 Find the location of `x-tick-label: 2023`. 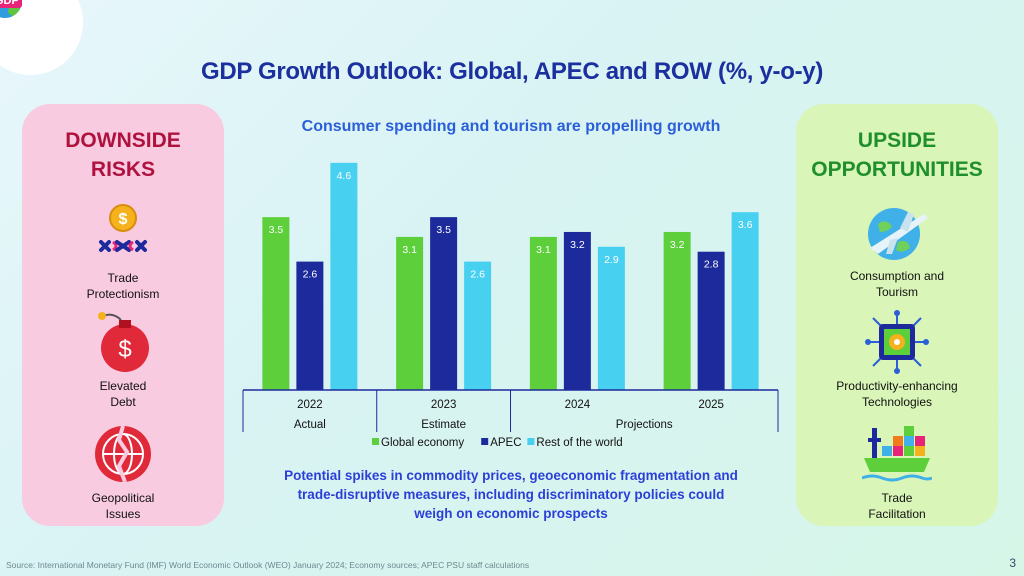

x-tick-label: 2023 is located at coordinates (444, 405).